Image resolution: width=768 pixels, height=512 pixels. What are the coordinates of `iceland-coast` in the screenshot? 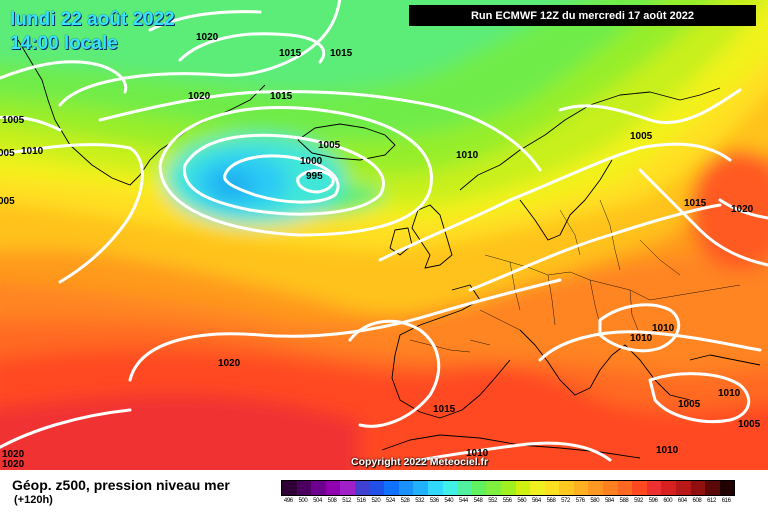 It's located at (346, 142).